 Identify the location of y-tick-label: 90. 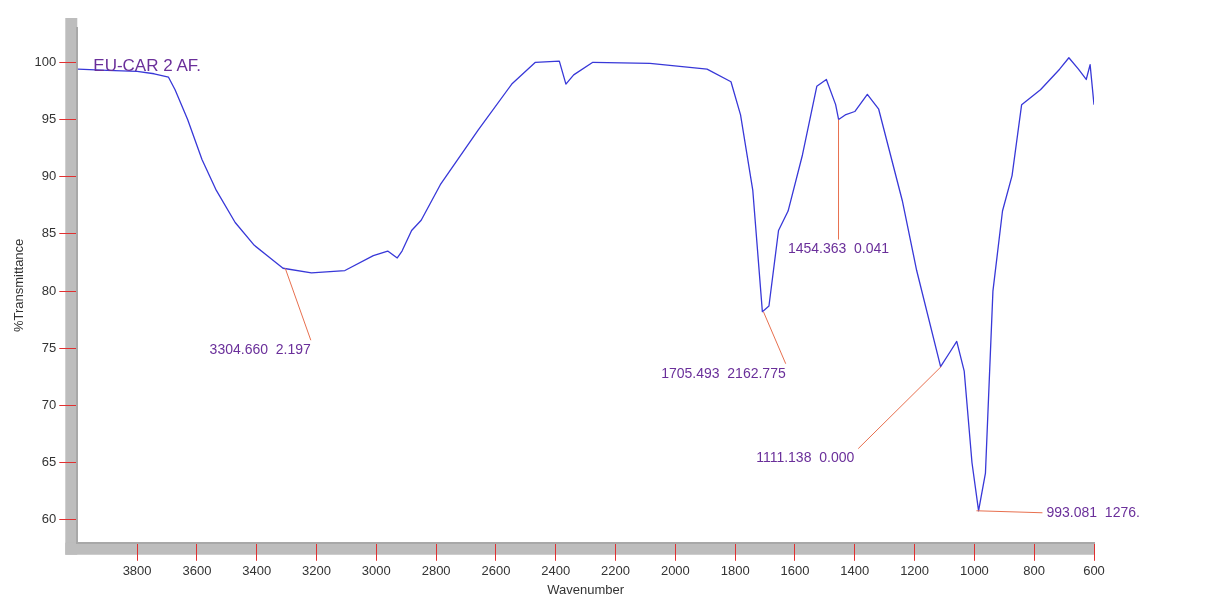
(49, 176).